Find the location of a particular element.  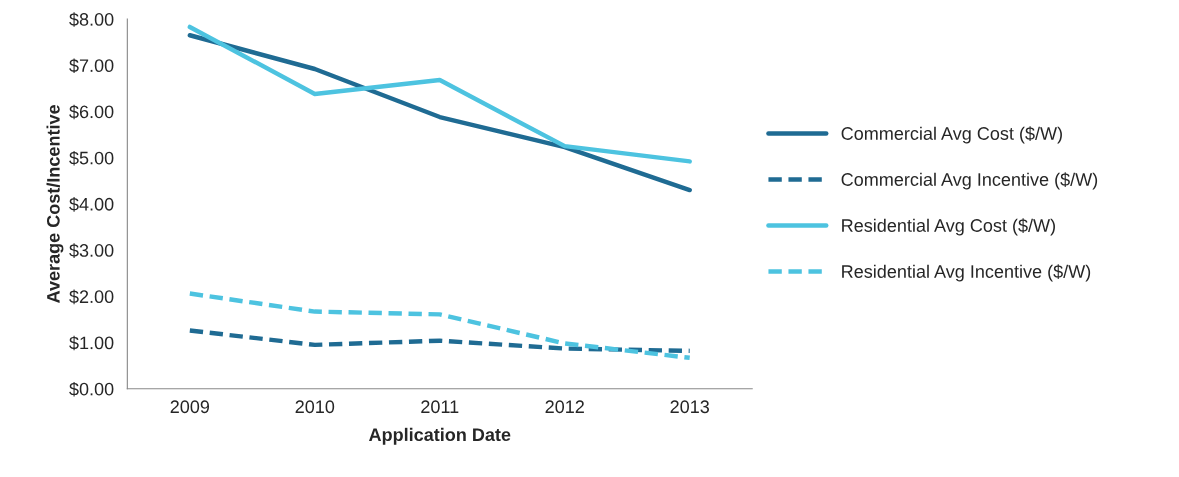

x-tick-label: 2012 is located at coordinates (564, 407).